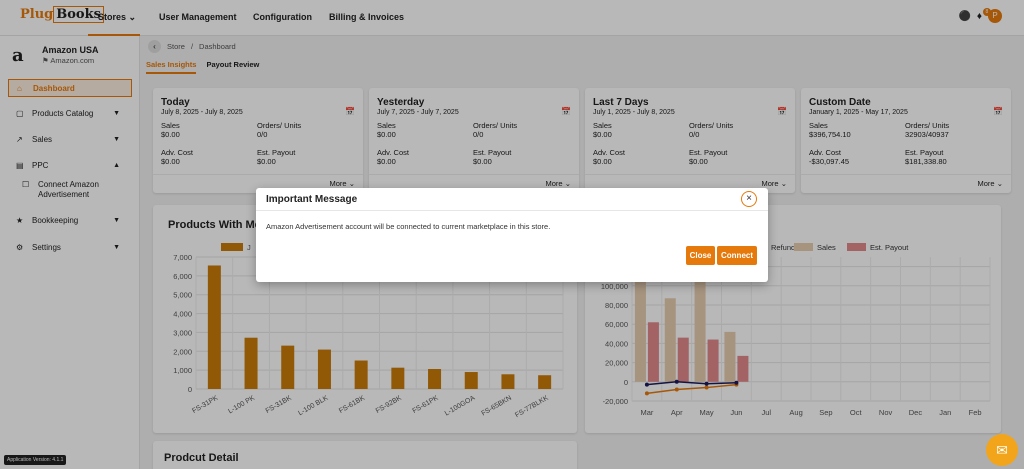 This screenshot has height=469, width=1024. Describe the element at coordinates (198, 17) in the screenshot. I see `nav-user-management: User Management` at that location.